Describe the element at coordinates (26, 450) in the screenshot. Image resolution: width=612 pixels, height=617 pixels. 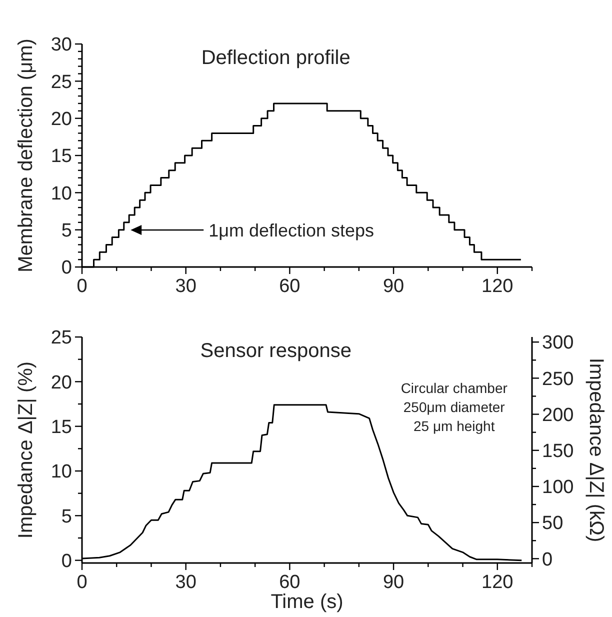
I see `y-axis-title: Impedance Δ|Z| (%)` at that location.